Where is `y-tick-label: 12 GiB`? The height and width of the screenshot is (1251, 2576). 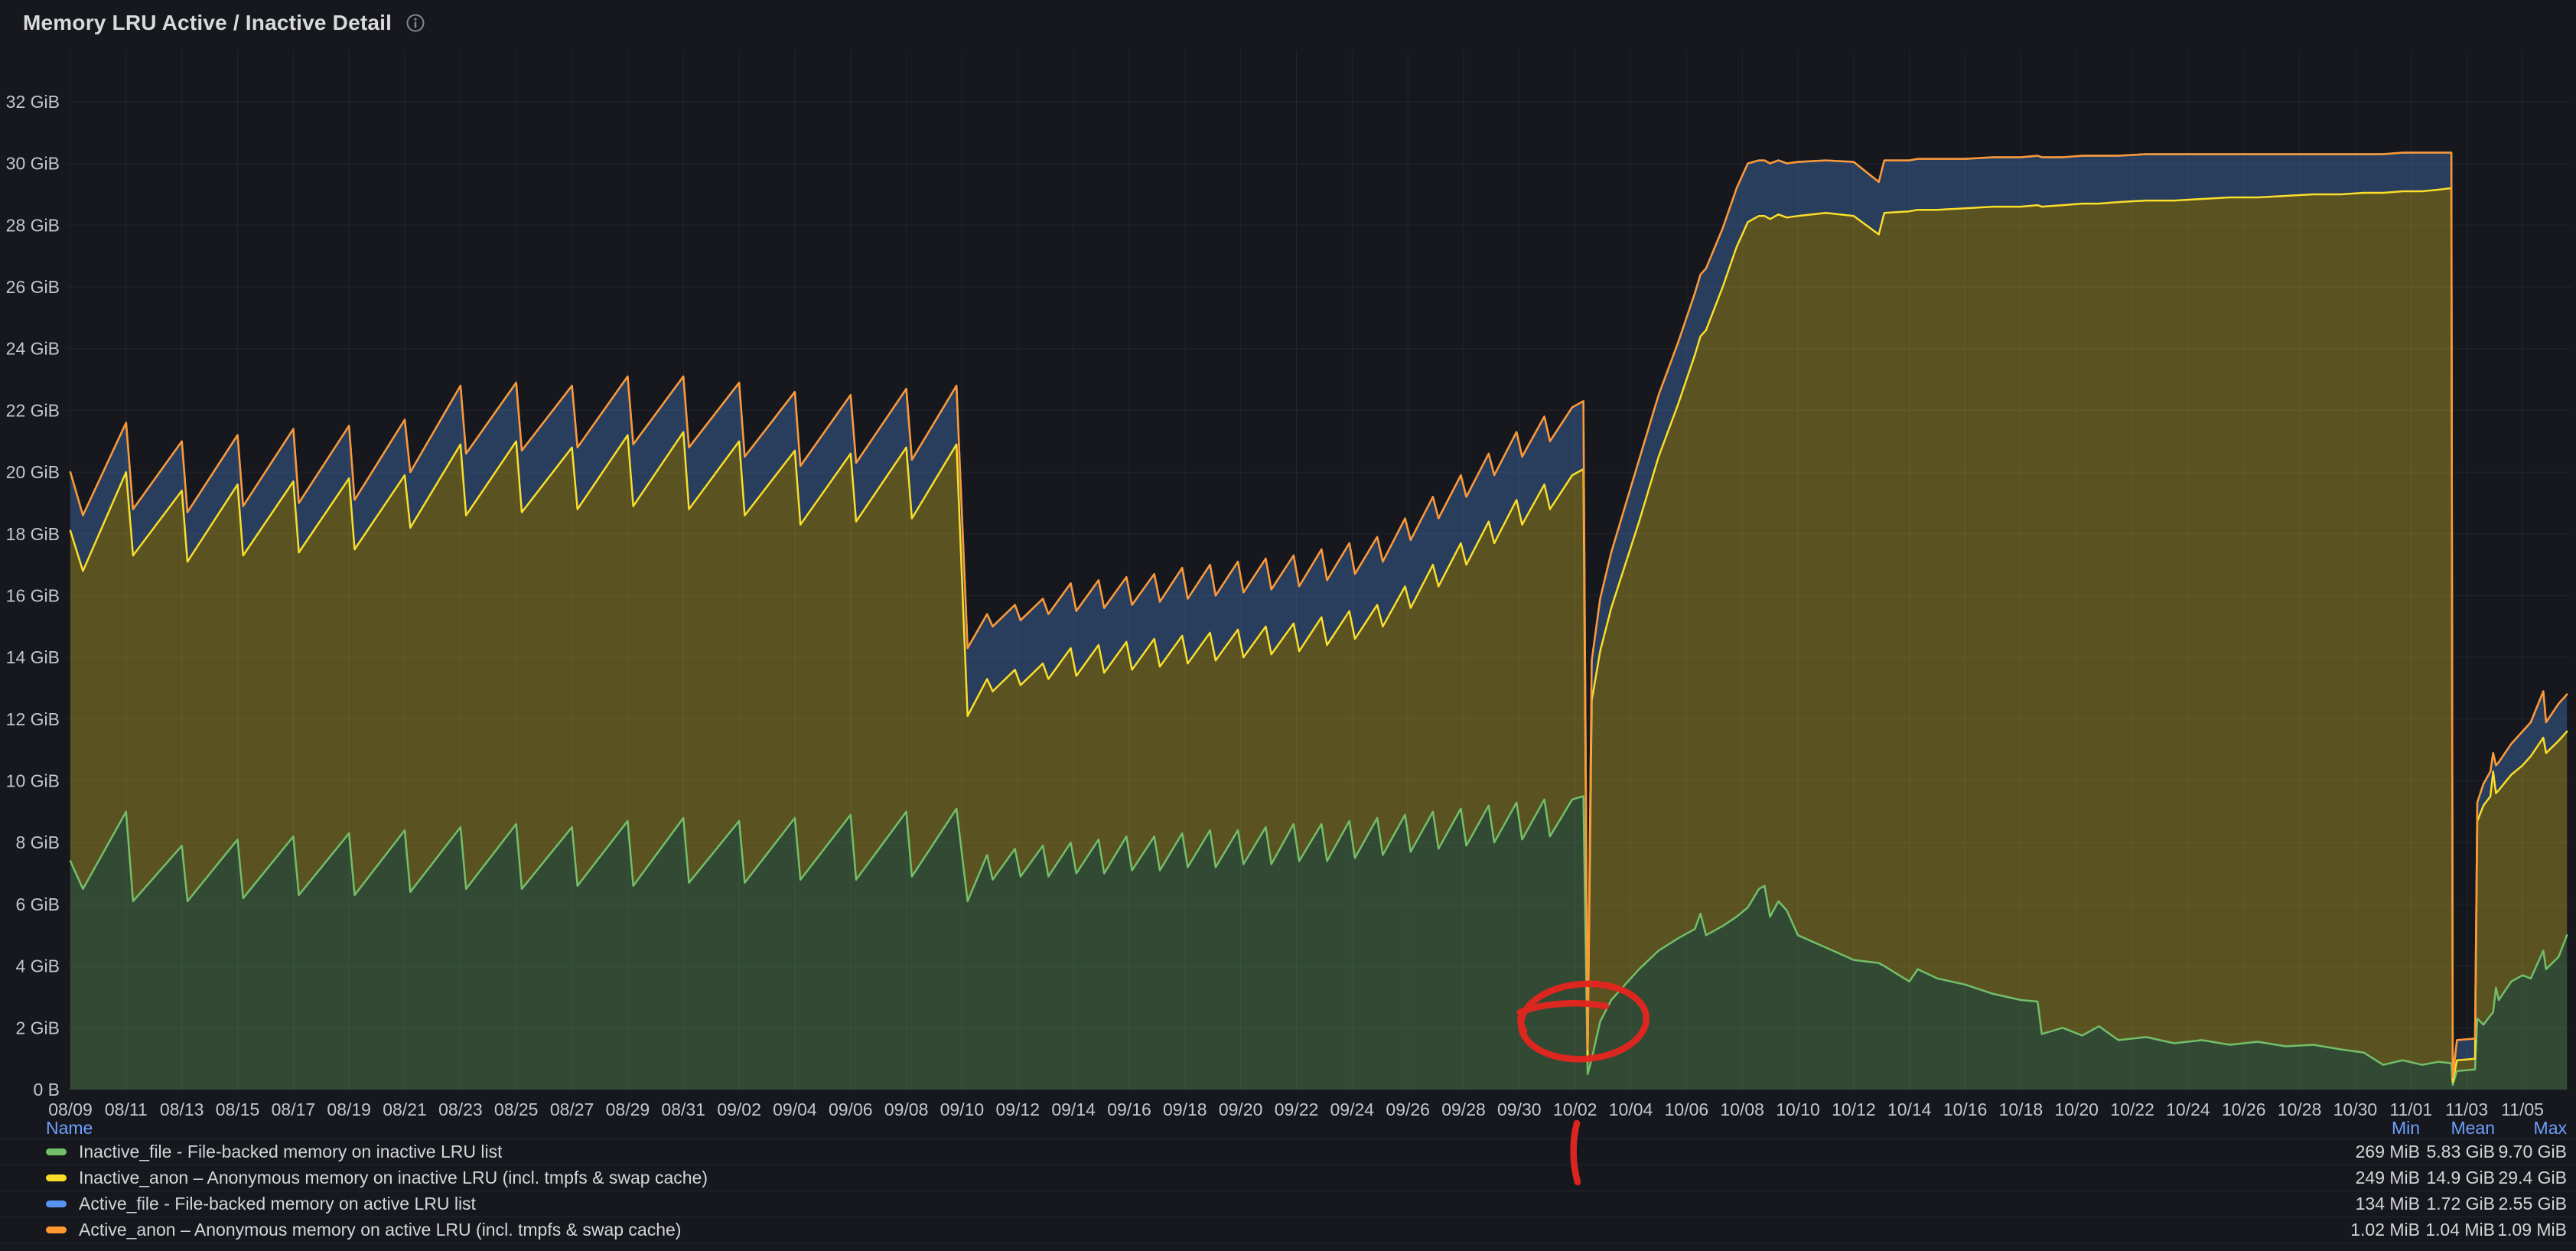
y-tick-label: 12 GiB is located at coordinates (33, 719).